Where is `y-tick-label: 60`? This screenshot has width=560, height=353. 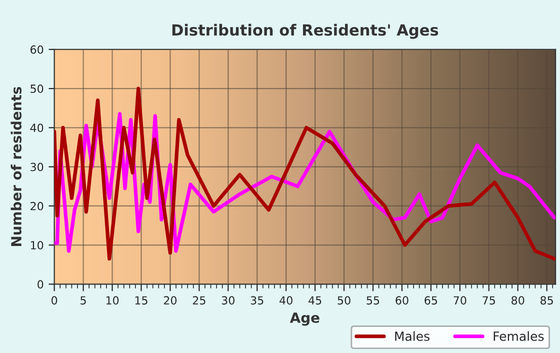
y-tick-label: 60 is located at coordinates (37, 49).